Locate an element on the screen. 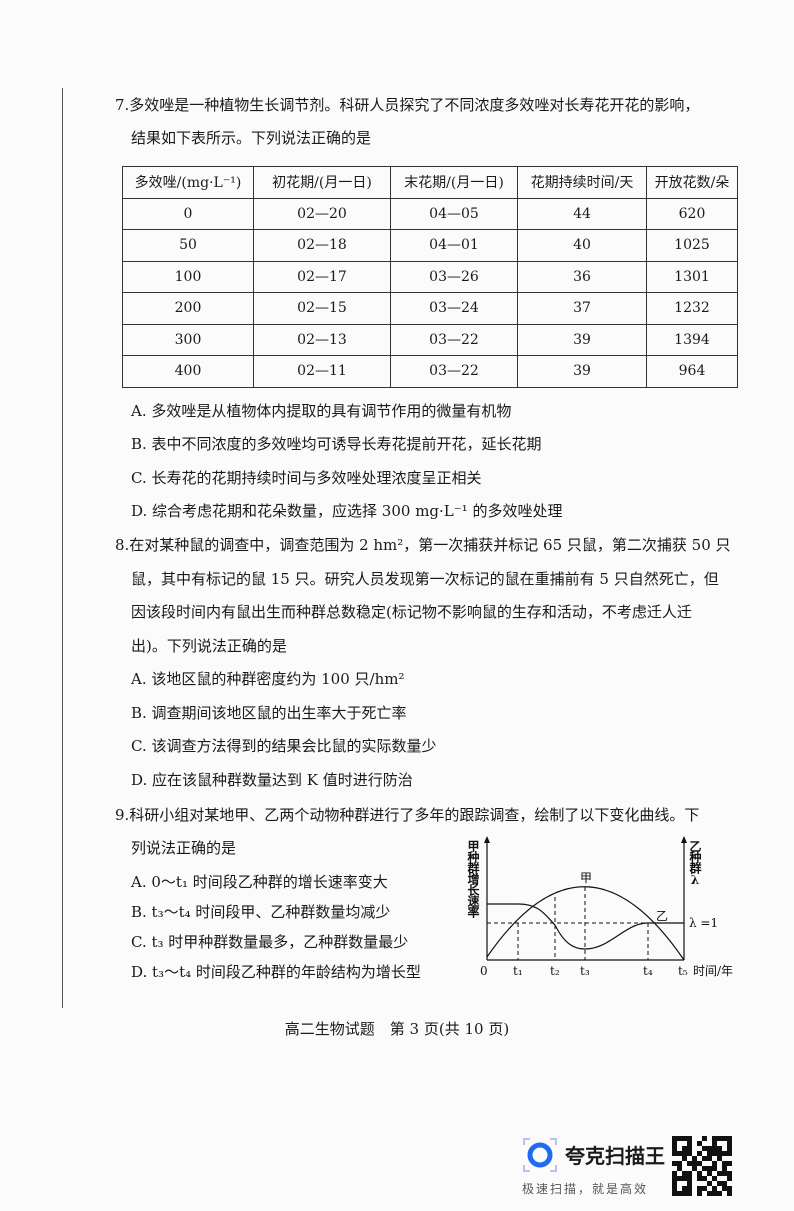  curve-jia-label: 甲 is located at coordinates (586, 878).